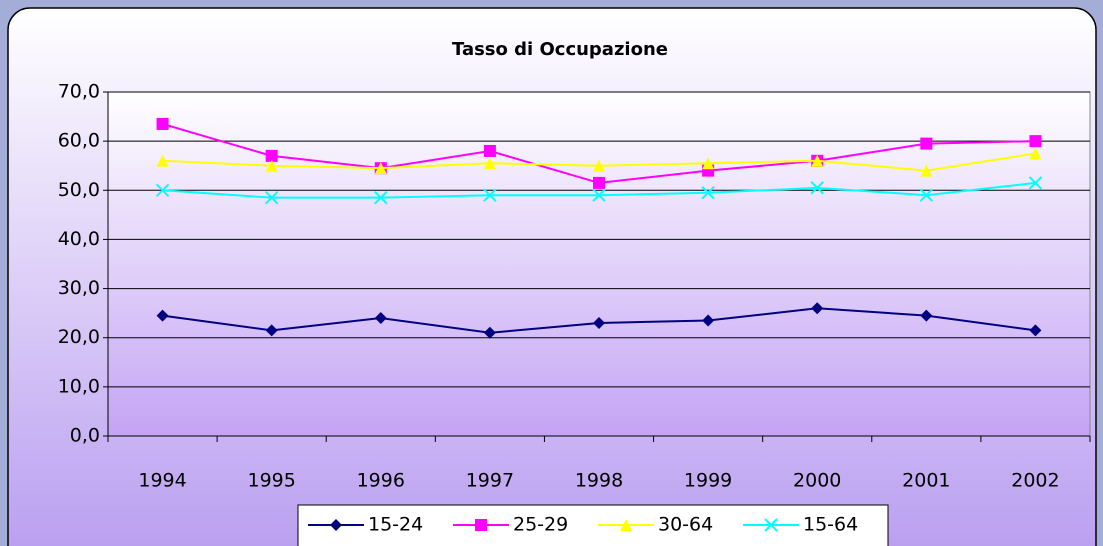  Describe the element at coordinates (79, 141) in the screenshot. I see `y-tick-label: 60,0` at that location.